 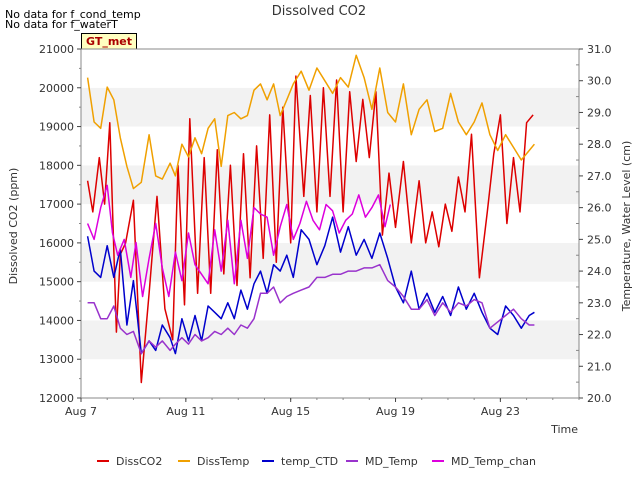 What do you see at coordinates (290, 411) in the screenshot?
I see `x-tick-label: Aug 15` at bounding box center [290, 411].